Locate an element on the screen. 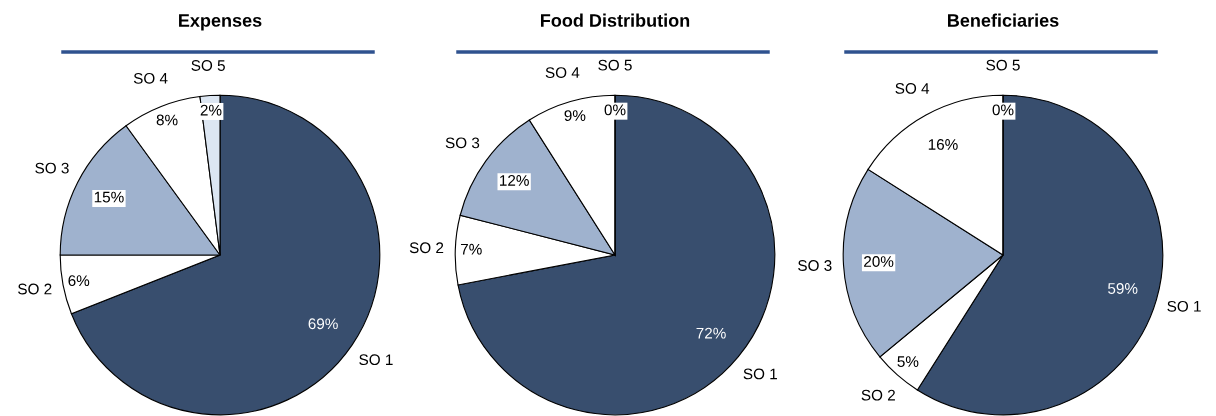 The width and height of the screenshot is (1216, 416). data-label: 2% is located at coordinates (211, 110).